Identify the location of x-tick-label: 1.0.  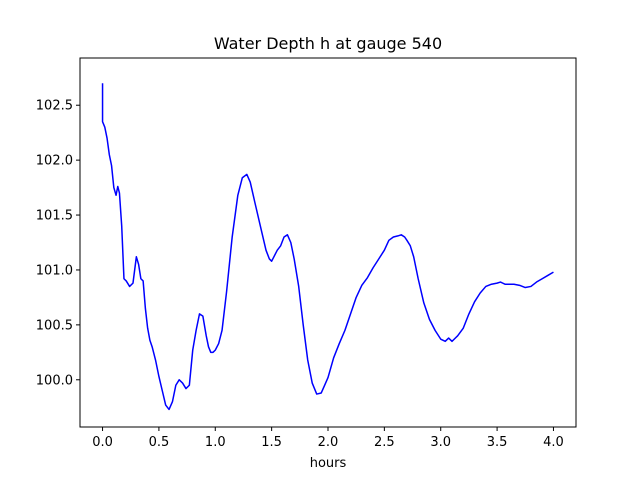
(215, 442).